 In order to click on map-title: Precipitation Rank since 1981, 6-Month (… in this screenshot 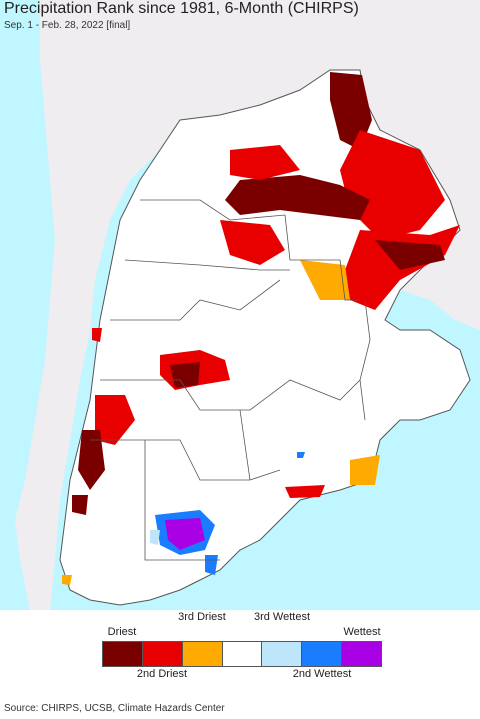, I will do `click(181, 8)`.